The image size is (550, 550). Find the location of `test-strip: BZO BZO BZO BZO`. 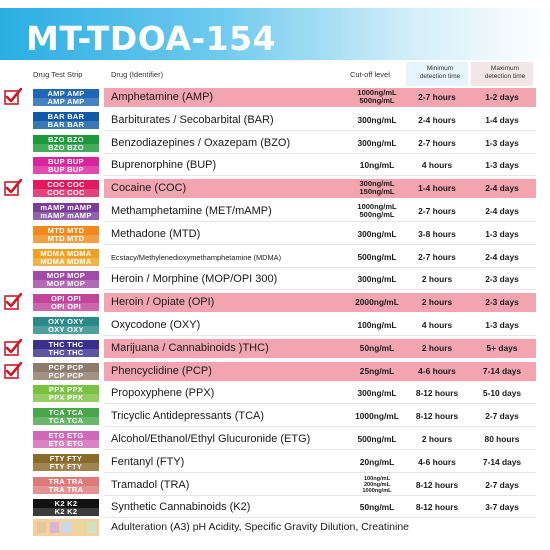

test-strip: BZO BZO BZO BZO is located at coordinates (66, 143).